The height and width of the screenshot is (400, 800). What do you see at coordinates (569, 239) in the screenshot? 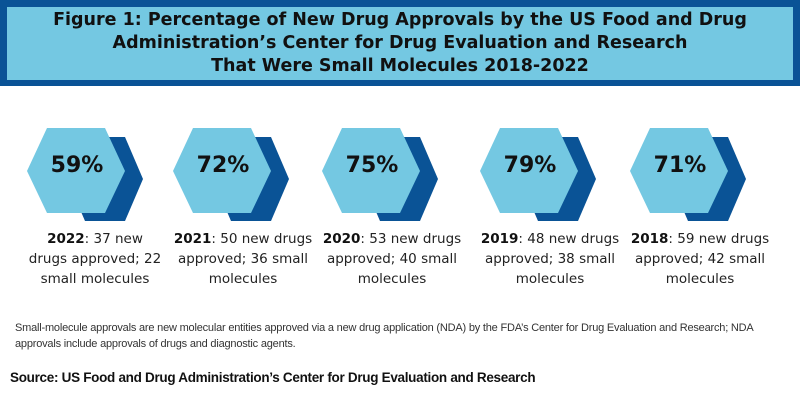
I see `caption-line-a: : 48 new drugs` at bounding box center [569, 239].